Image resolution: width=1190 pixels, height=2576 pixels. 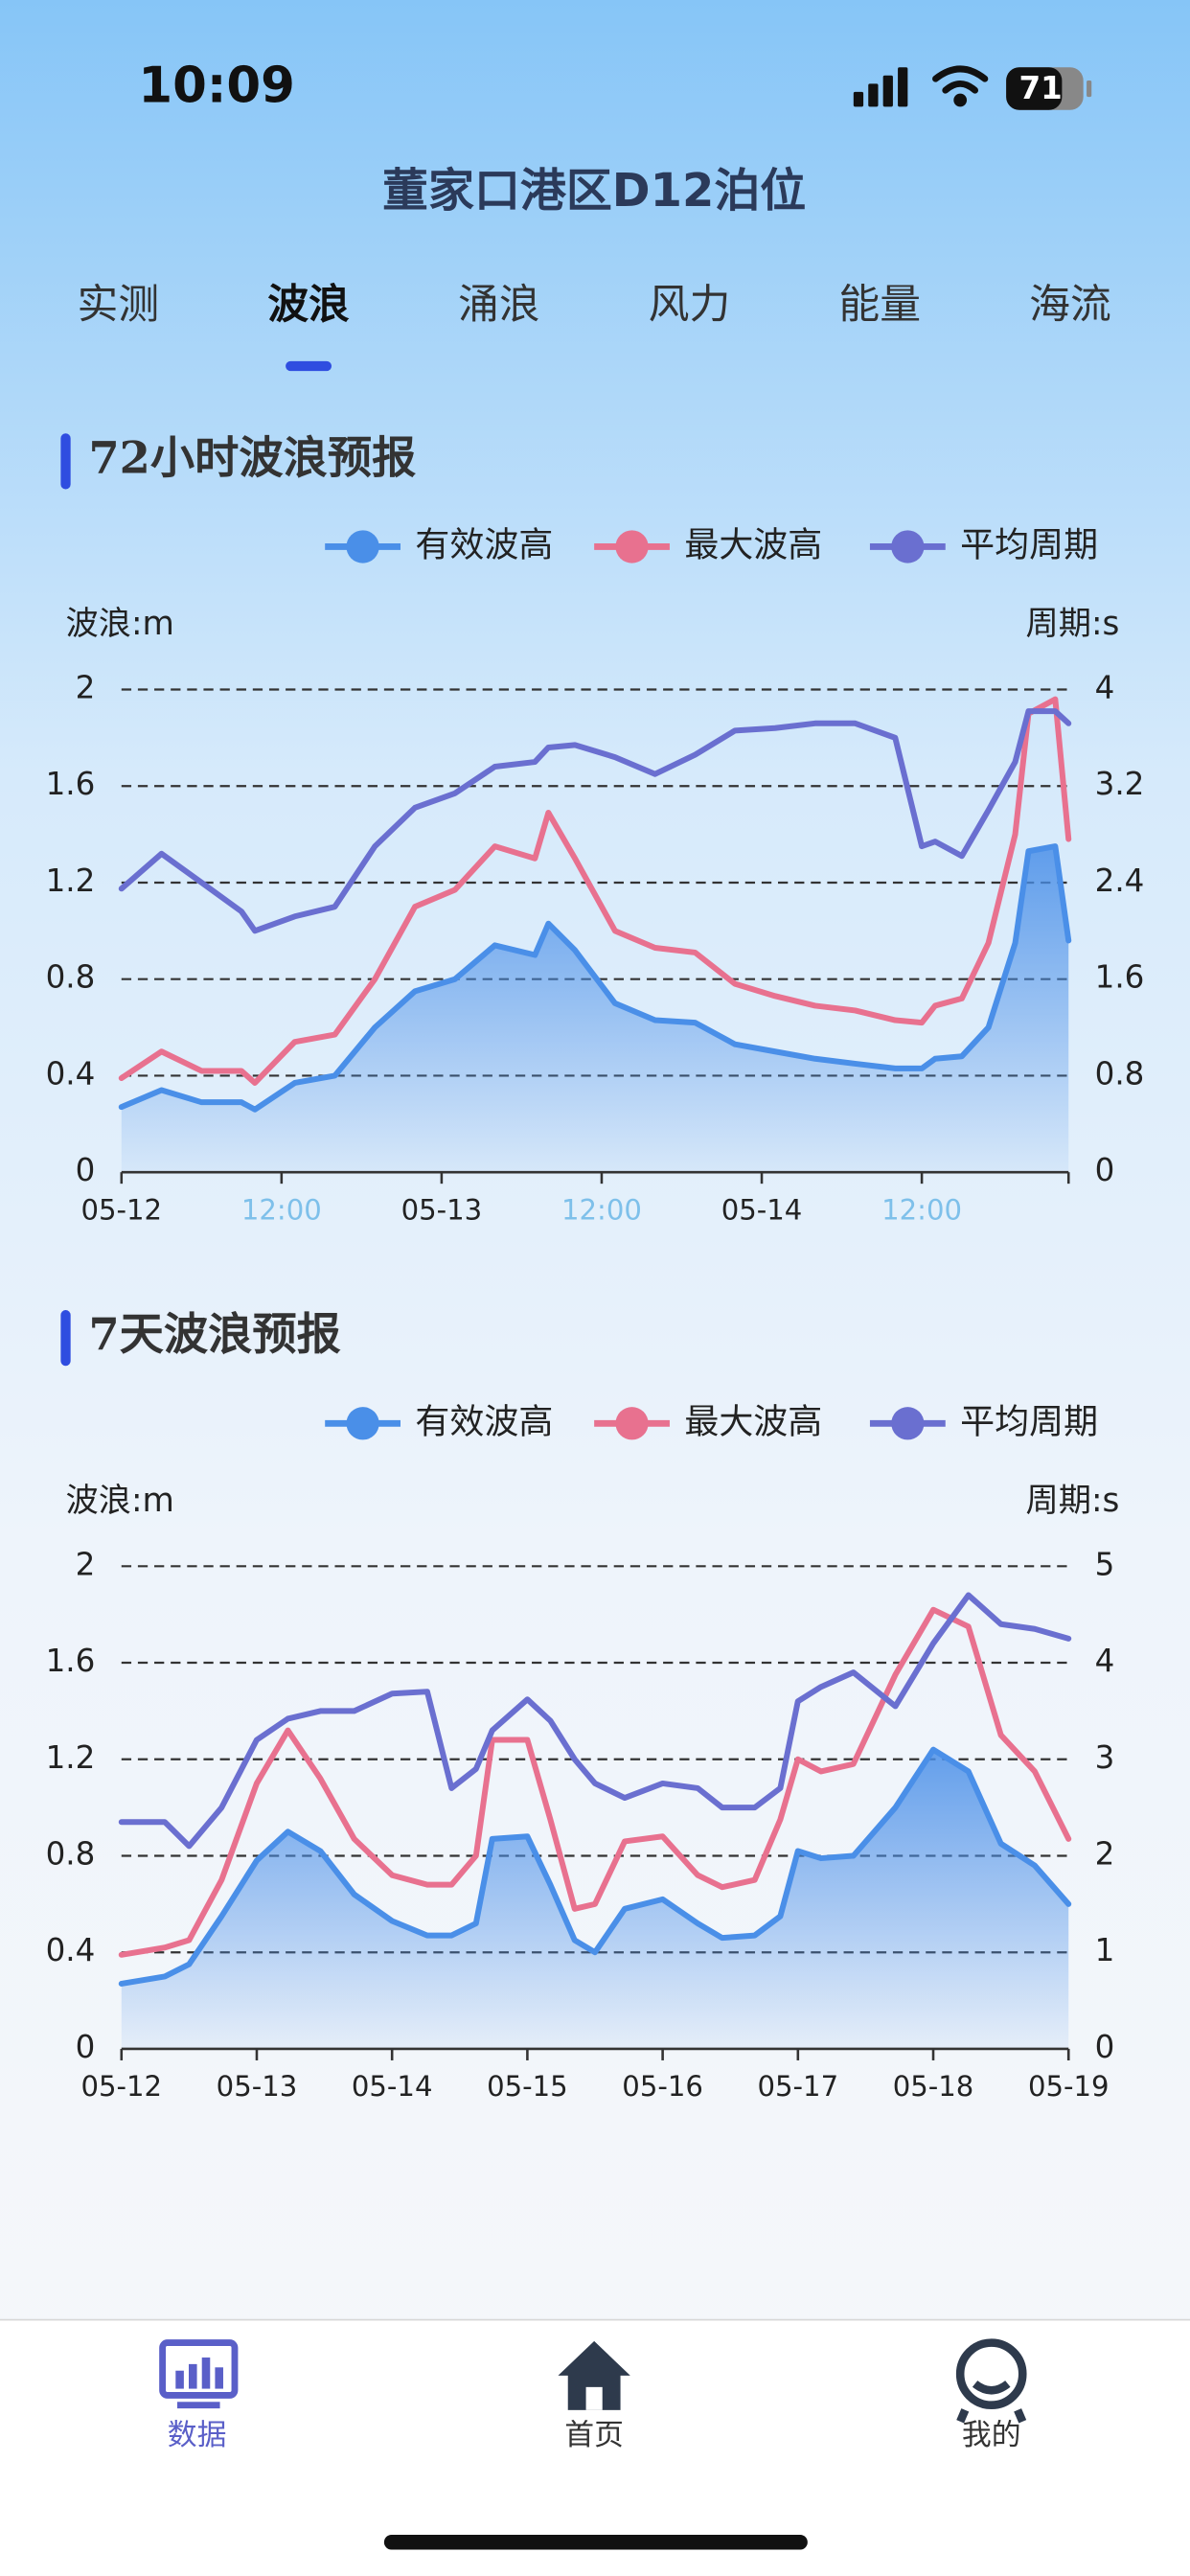 I want to click on chart-title: 7天波浪预报, so click(x=215, y=1334).